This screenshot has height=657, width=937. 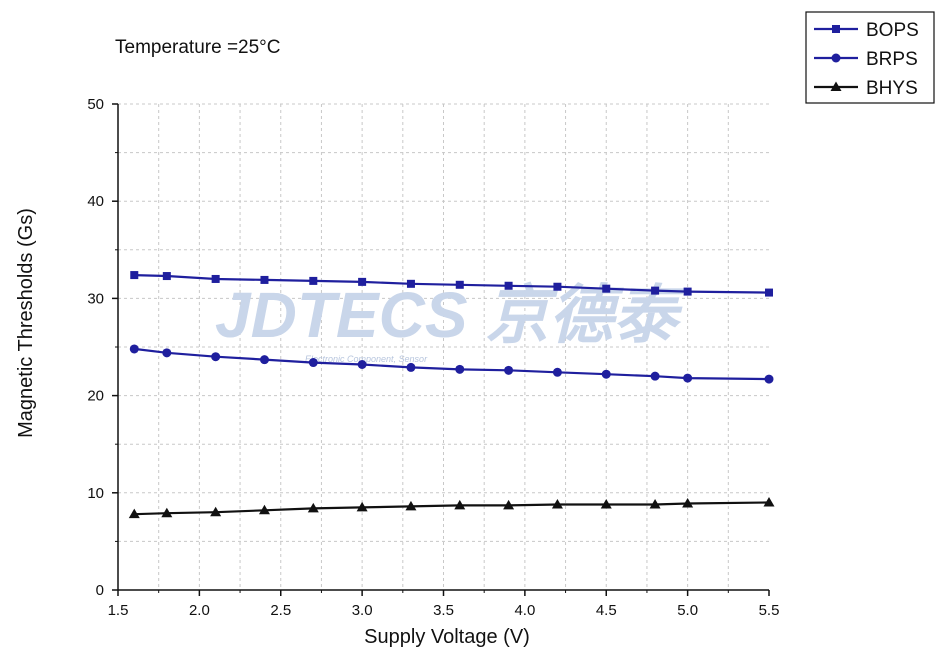 I want to click on legend-label-brps: BRPS, so click(x=892, y=59).